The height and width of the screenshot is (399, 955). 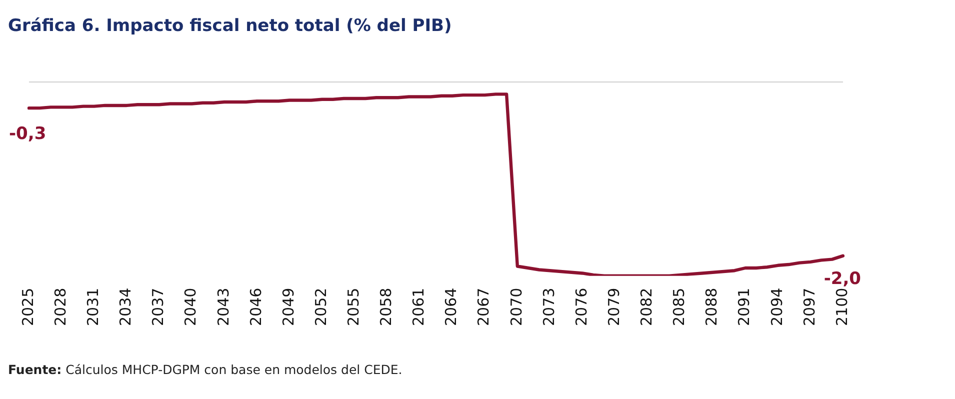 What do you see at coordinates (125, 307) in the screenshot?
I see `x-tick-label: 2034` at bounding box center [125, 307].